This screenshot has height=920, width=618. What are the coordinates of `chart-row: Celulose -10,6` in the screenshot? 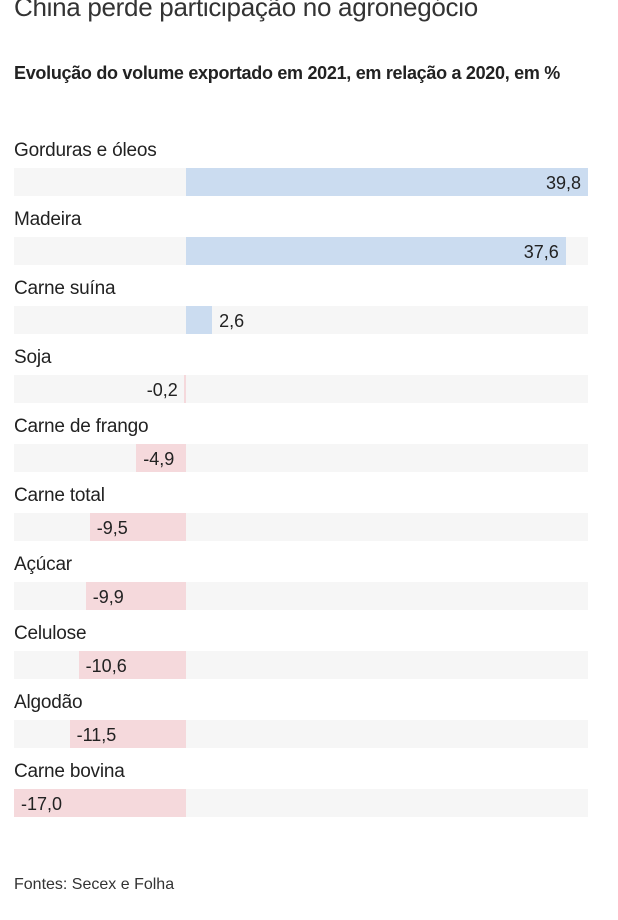 It's located at (301, 657).